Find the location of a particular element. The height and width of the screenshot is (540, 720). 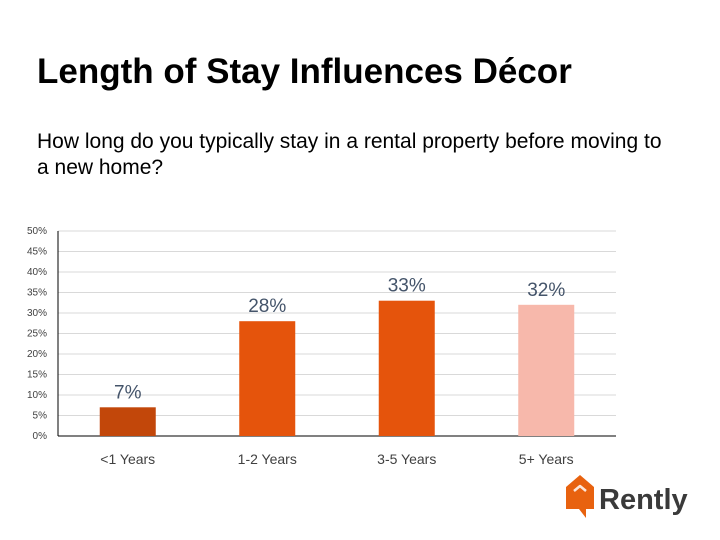

y-tick-label: 25% is located at coordinates (37, 334).